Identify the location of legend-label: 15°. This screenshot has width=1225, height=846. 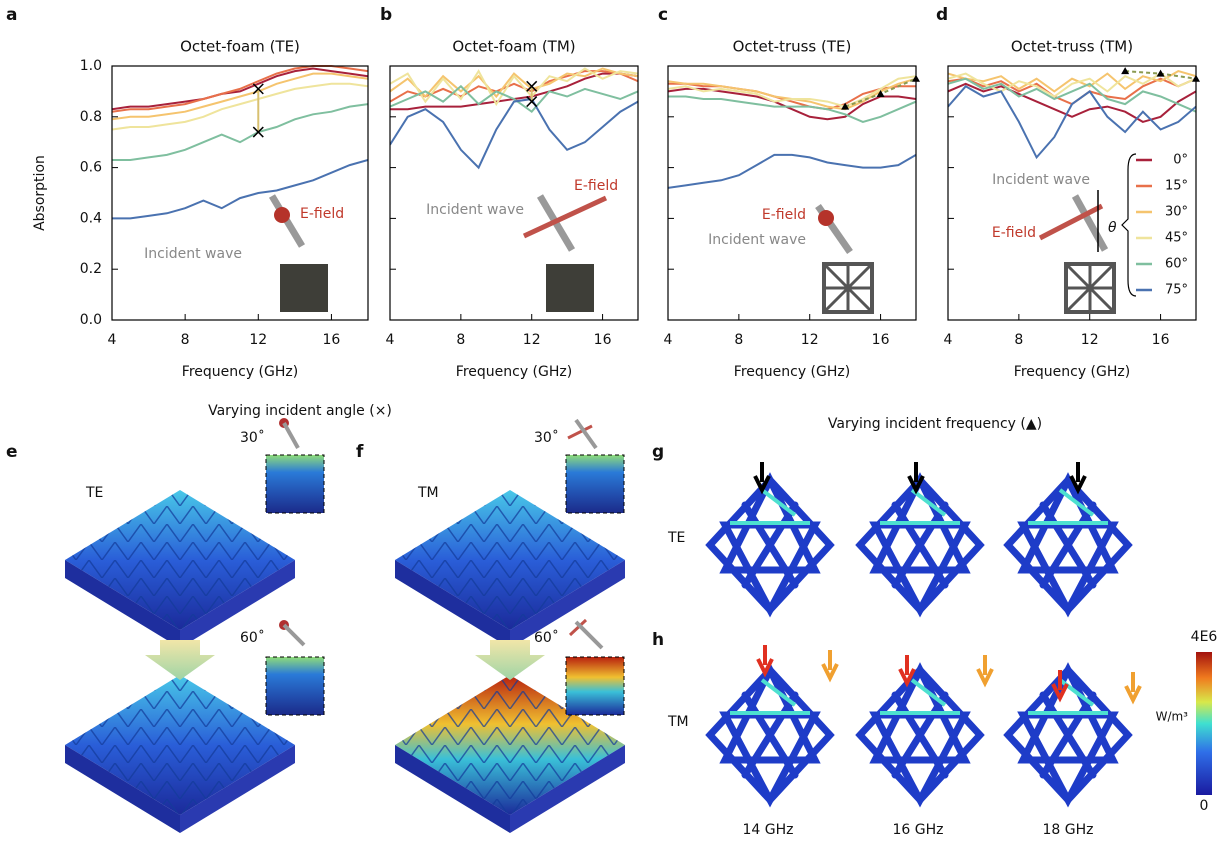
(1176, 186).